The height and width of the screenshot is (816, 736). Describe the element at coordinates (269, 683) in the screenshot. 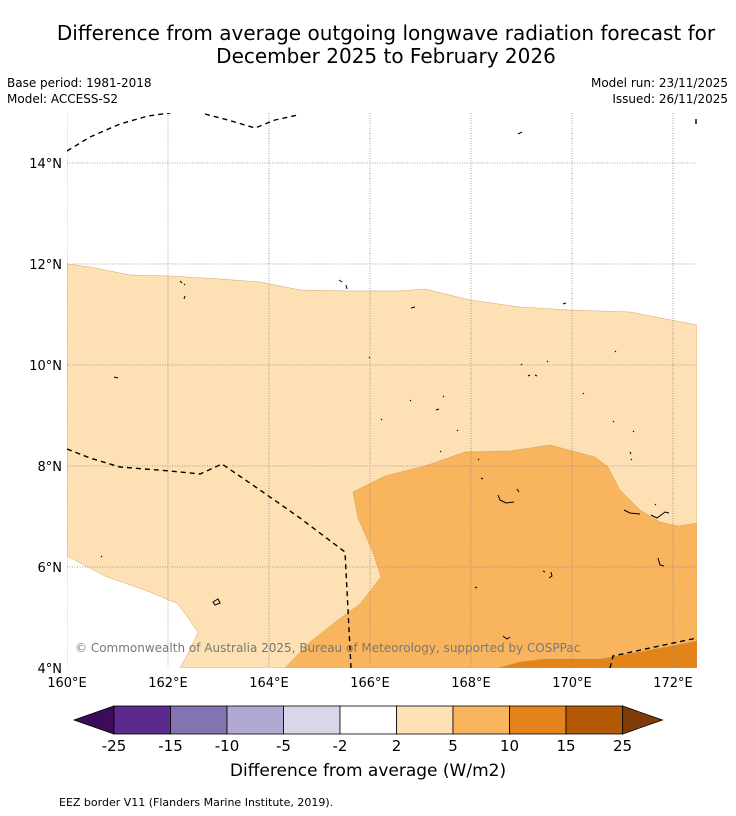

I see `lon-label-164e: 164°E` at that location.